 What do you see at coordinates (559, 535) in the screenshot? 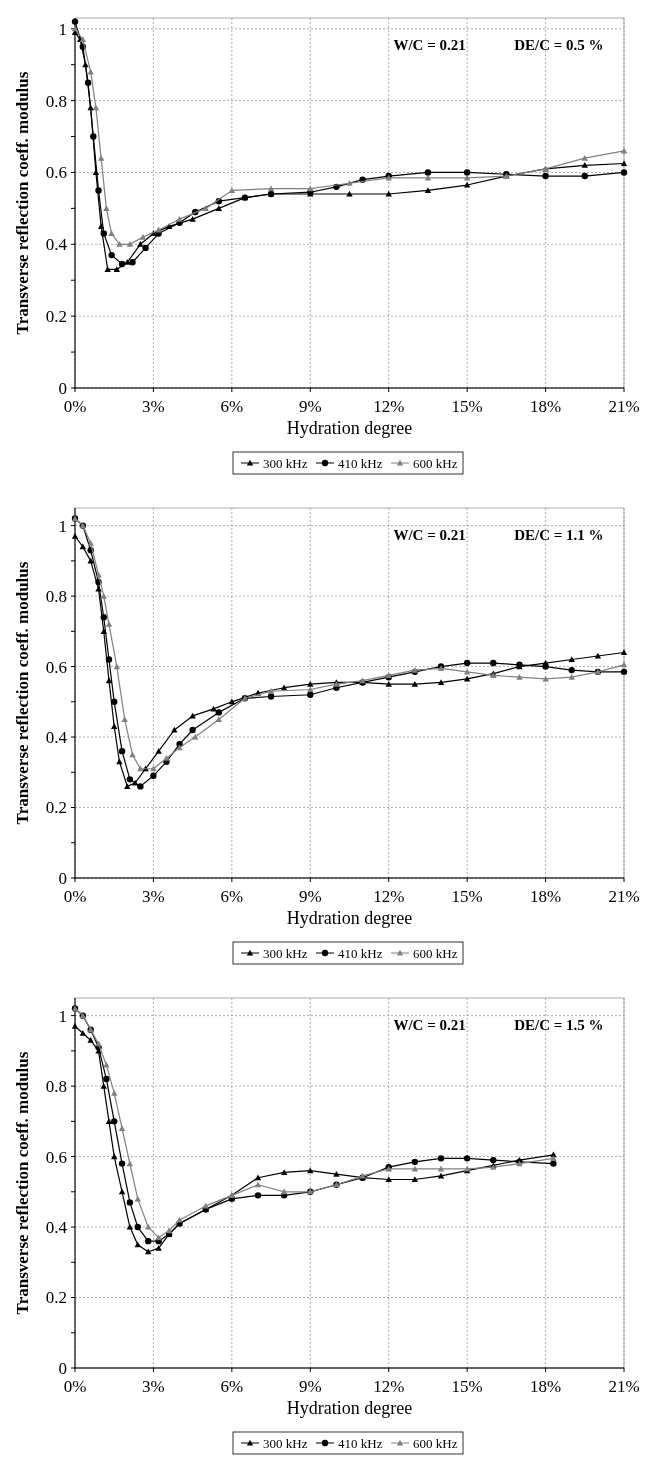
I see `annotation: DE/C = 1.1 %` at bounding box center [559, 535].